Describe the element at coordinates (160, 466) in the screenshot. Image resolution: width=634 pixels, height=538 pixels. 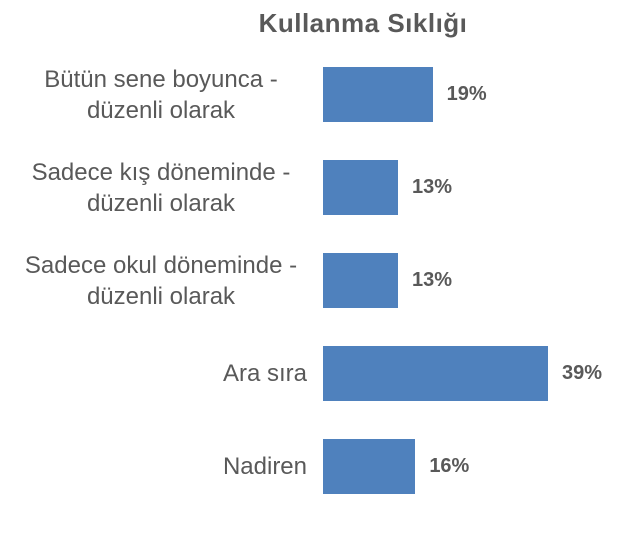
I see `category-label-cell: Nadiren` at that location.